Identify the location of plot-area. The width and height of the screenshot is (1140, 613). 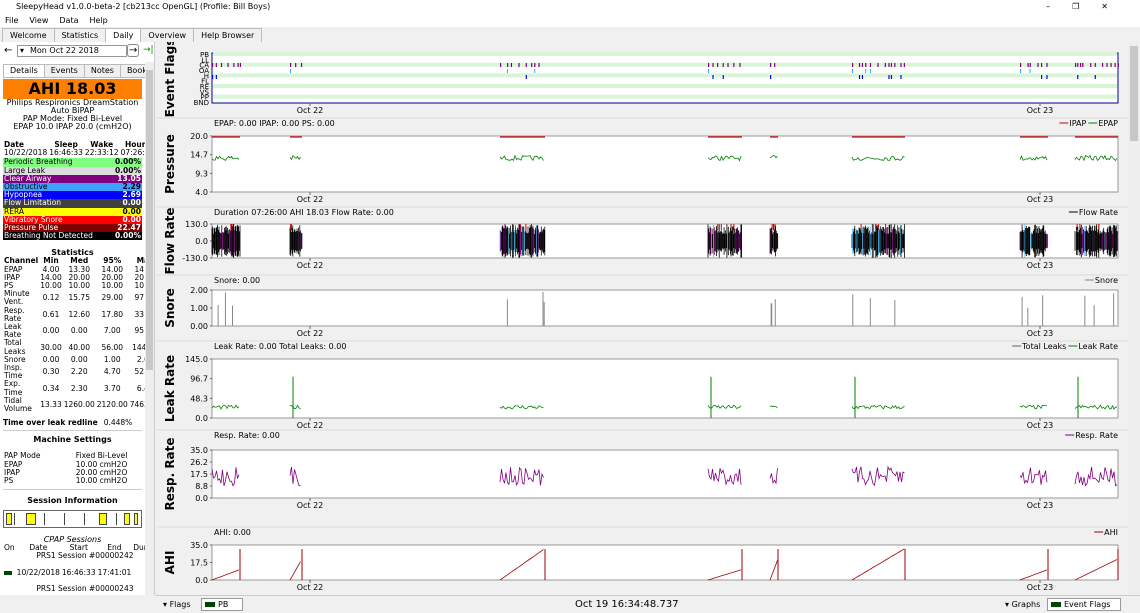
(665, 78).